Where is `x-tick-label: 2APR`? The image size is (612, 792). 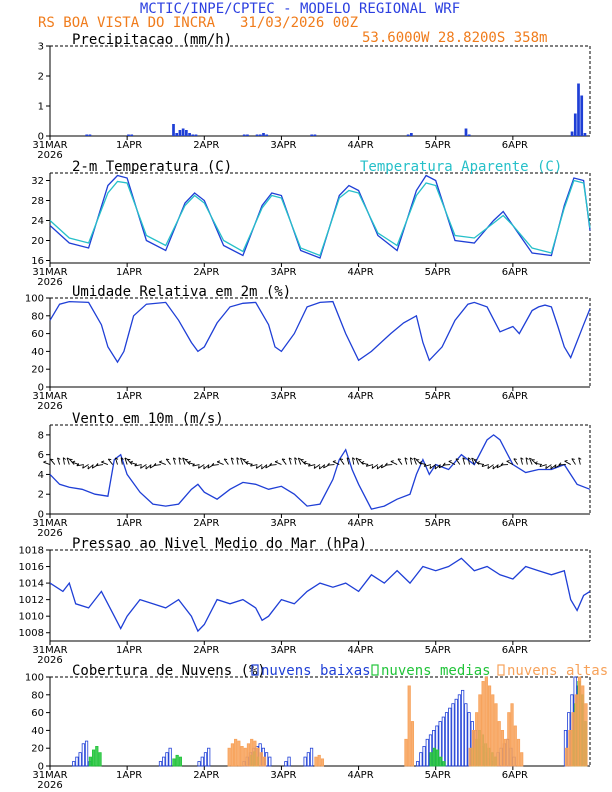 x-tick-label: 2APR is located at coordinates (206, 650).